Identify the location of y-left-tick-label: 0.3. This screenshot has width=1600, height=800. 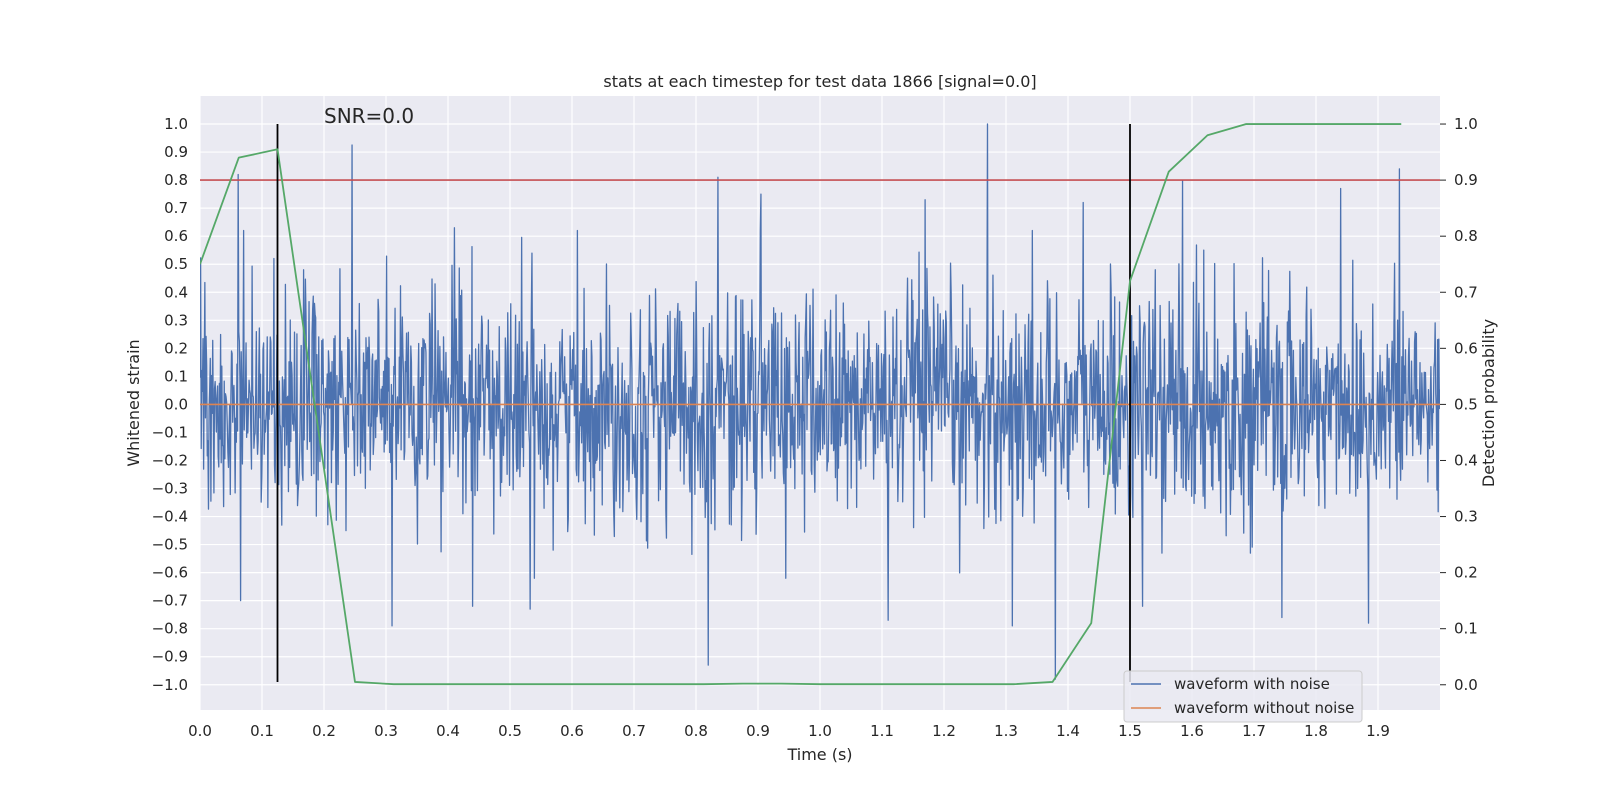
(176, 320).